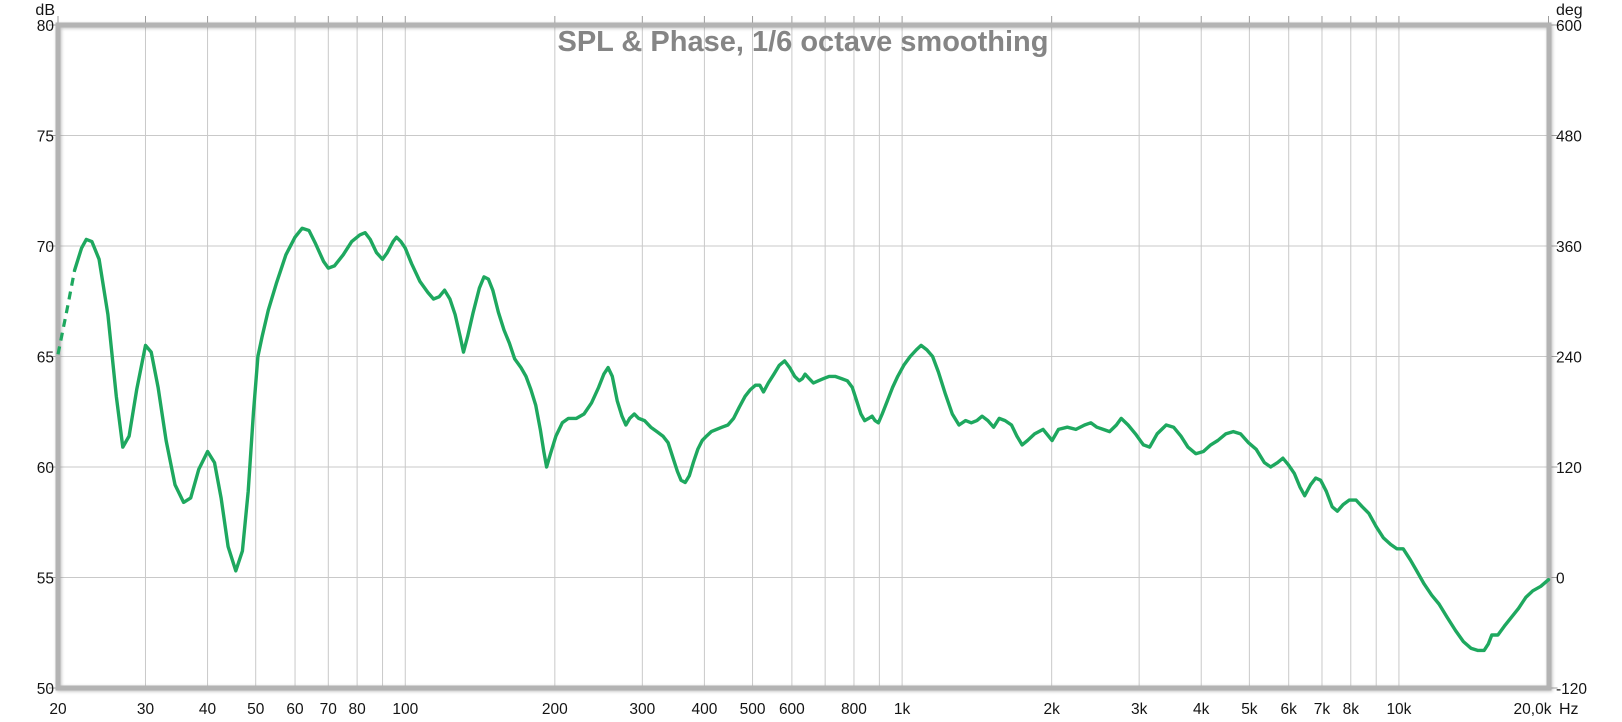 This screenshot has width=1622, height=722. Describe the element at coordinates (902, 709) in the screenshot. I see `freq-tick-label: 1k` at that location.